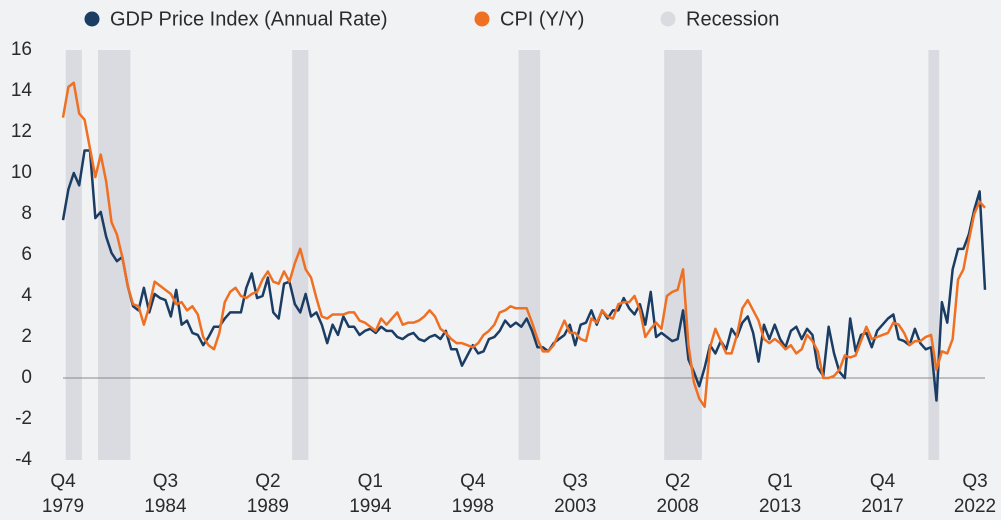 This screenshot has height=520, width=1001. I want to click on x-tick-label: Q3 2003, so click(575, 494).